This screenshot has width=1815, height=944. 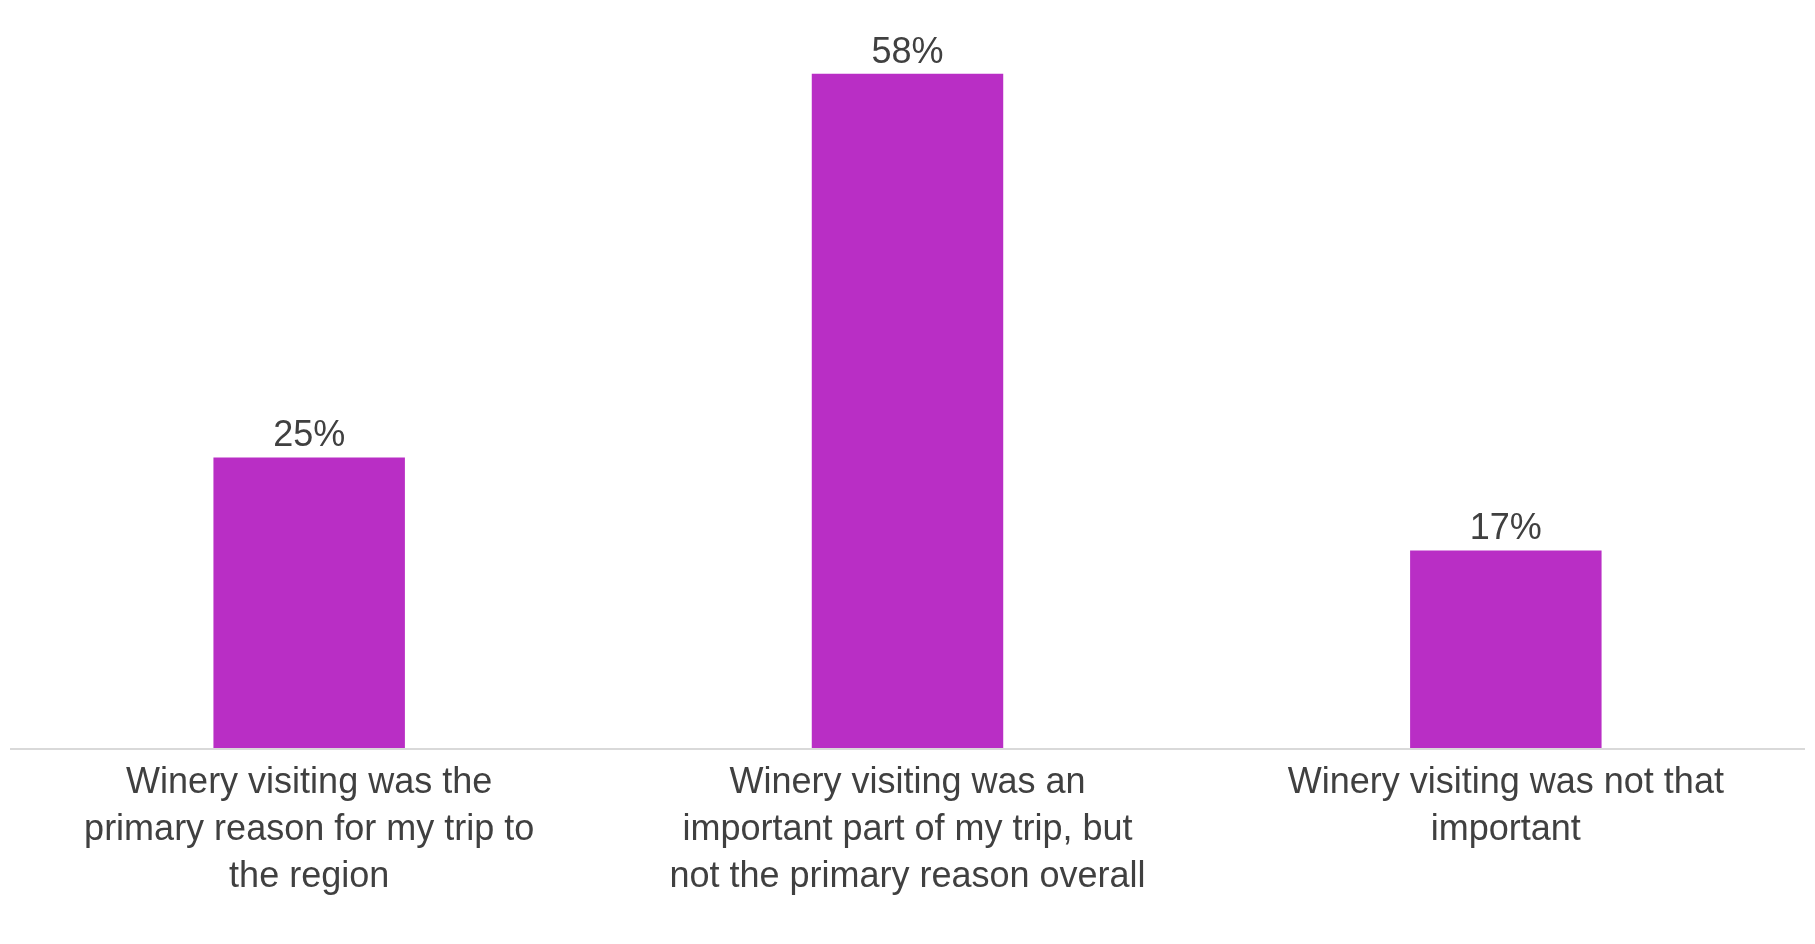 I want to click on data-label: 17%, so click(x=1505, y=527).